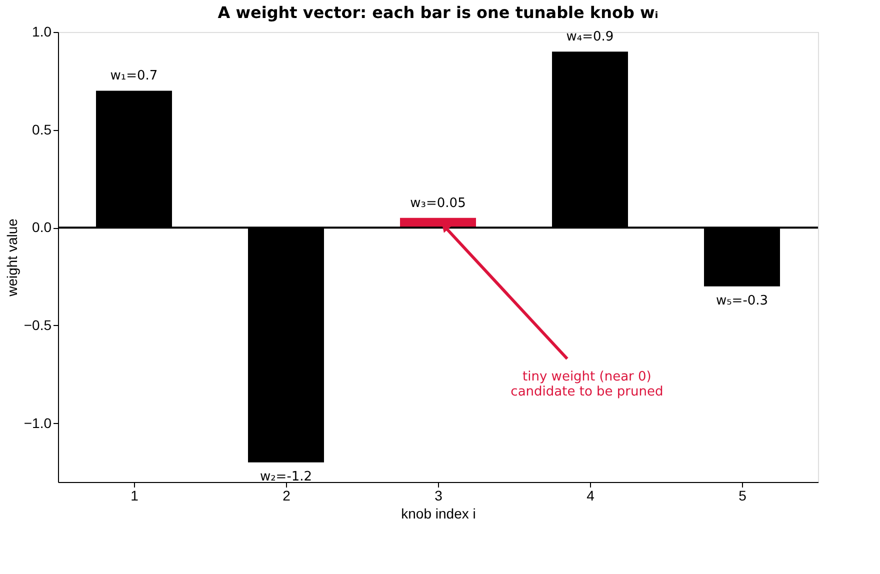  Describe the element at coordinates (286, 496) in the screenshot. I see `x-tick-label: 2` at that location.